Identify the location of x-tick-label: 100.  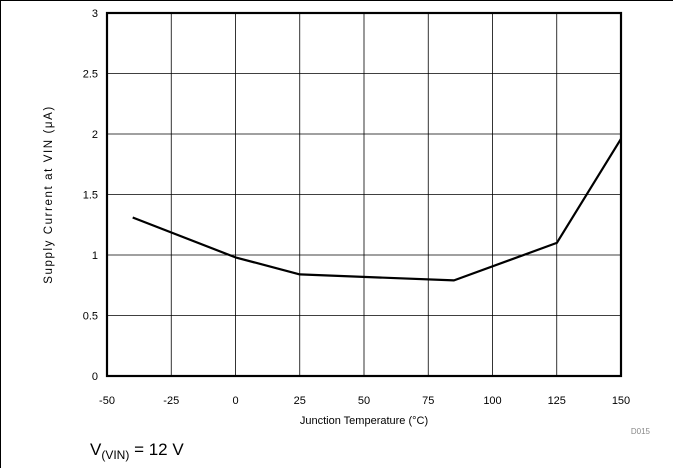
(492, 401).